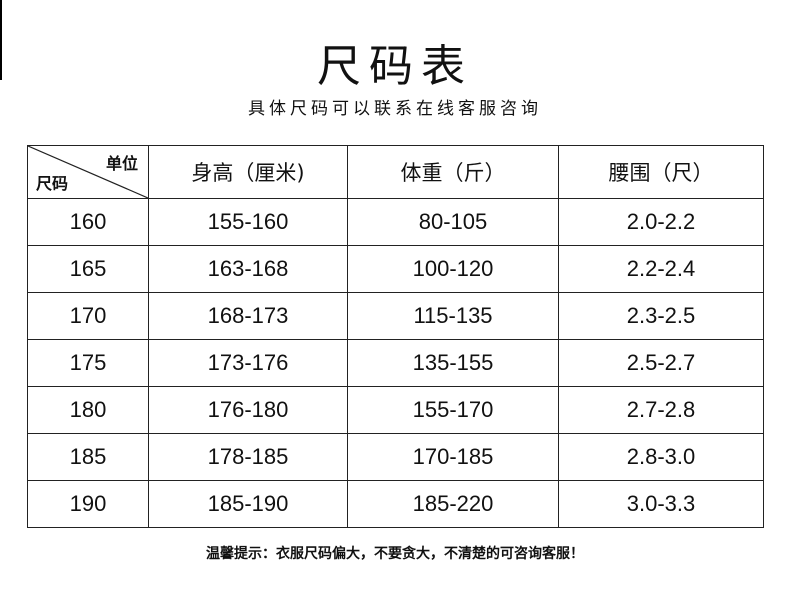 The height and width of the screenshot is (593, 790). Describe the element at coordinates (88, 363) in the screenshot. I see `cell-size: 175` at that location.